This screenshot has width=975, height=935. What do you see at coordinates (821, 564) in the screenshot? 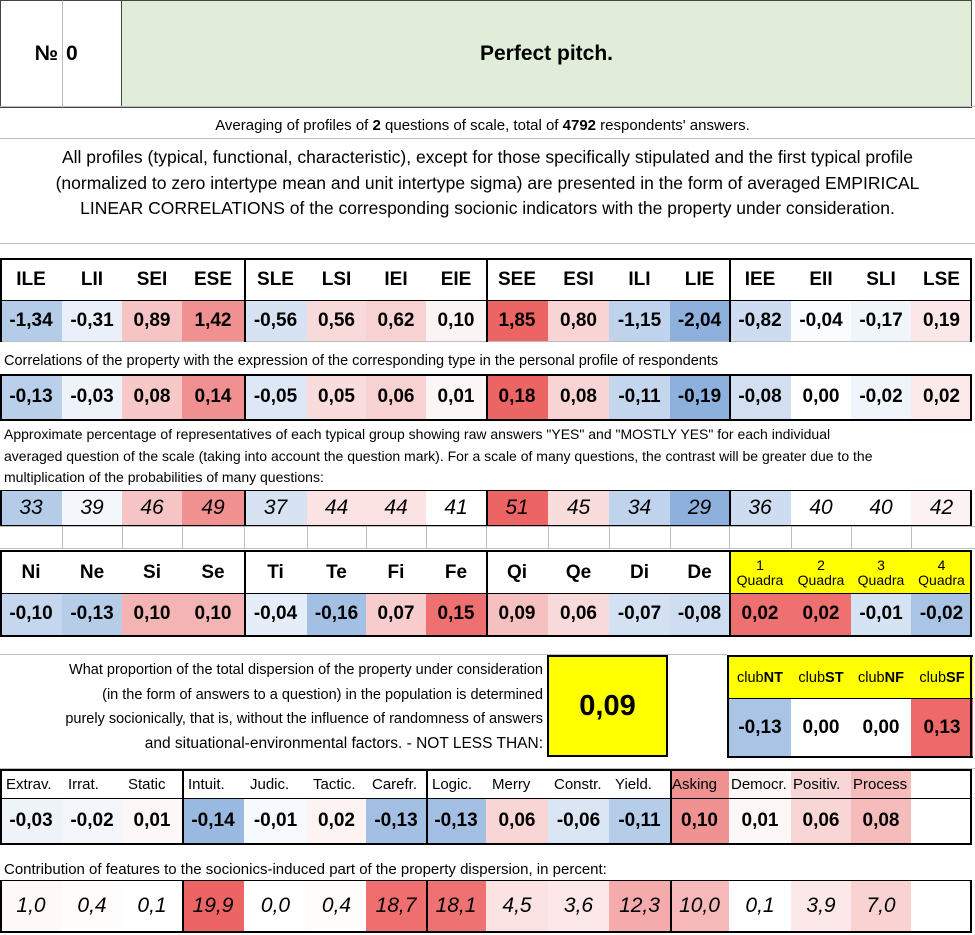
I see `quadra-number: 2` at bounding box center [821, 564].